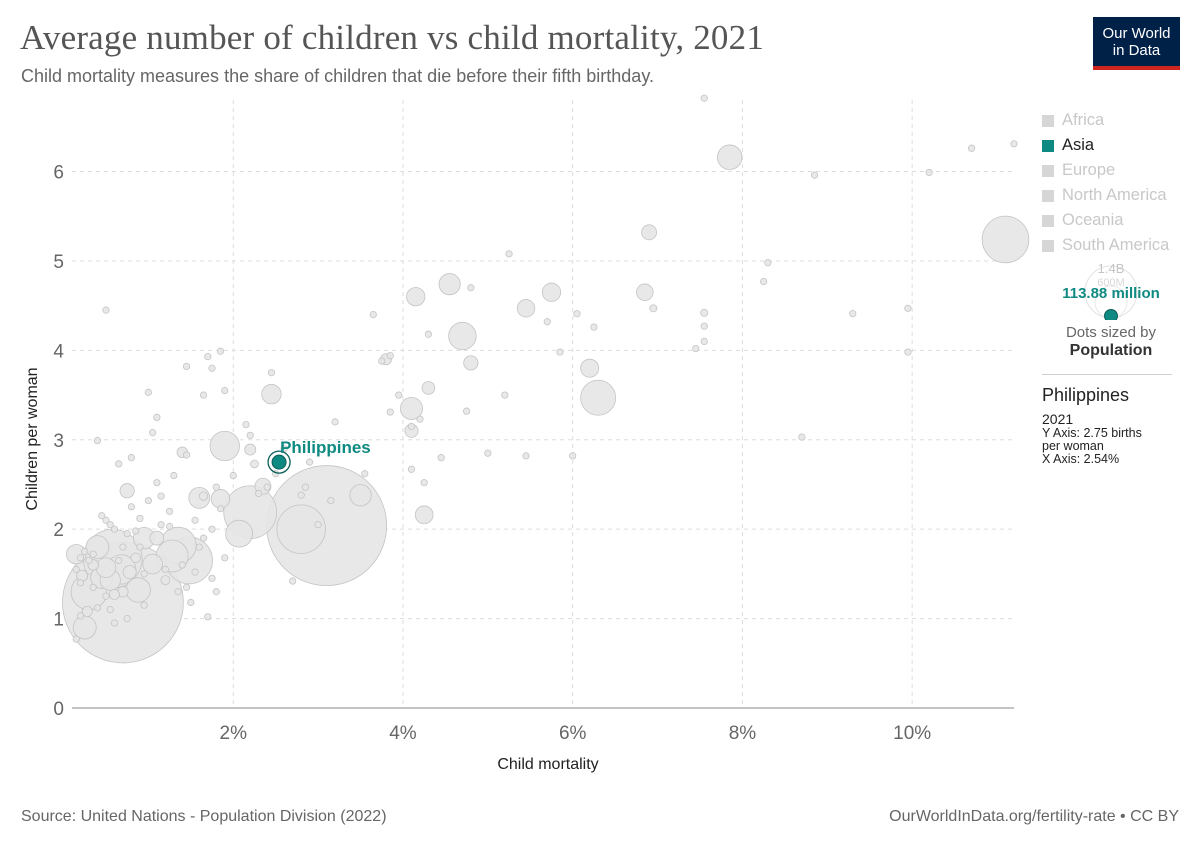  What do you see at coordinates (1136, 43) in the screenshot?
I see `owid-logo: Our World in Data` at bounding box center [1136, 43].